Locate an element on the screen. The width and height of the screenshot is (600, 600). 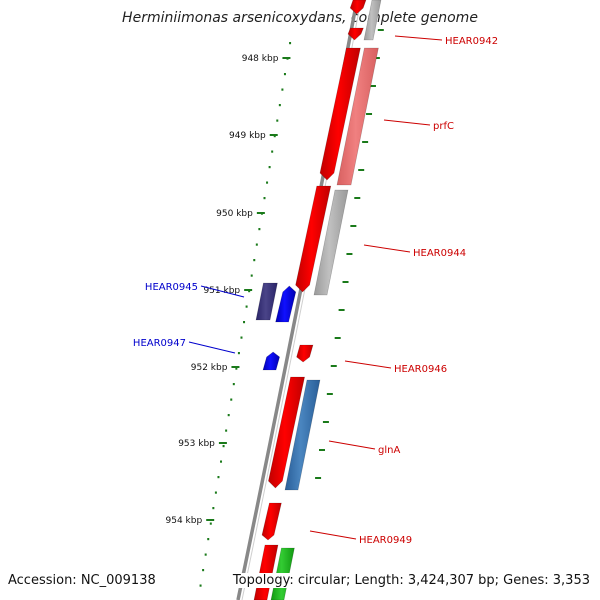
gene-feature-prfC is located at coordinates (340, 114).